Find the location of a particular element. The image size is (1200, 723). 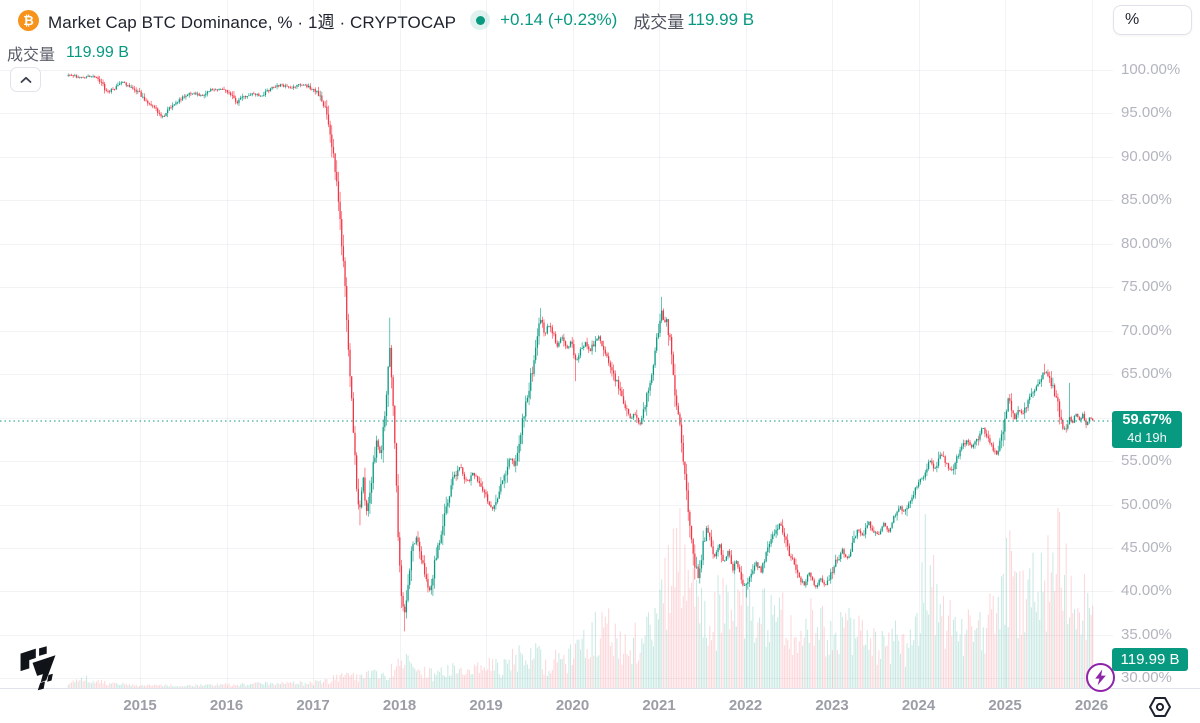

price-tick: 75.00% is located at coordinates (1146, 287).